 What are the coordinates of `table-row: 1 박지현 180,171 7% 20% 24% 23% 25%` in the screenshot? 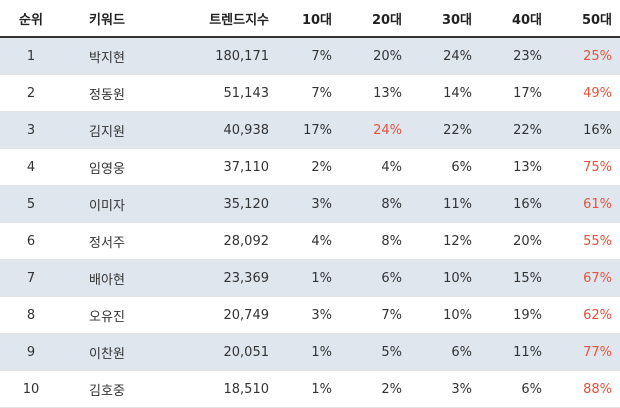 It's located at (310, 56).